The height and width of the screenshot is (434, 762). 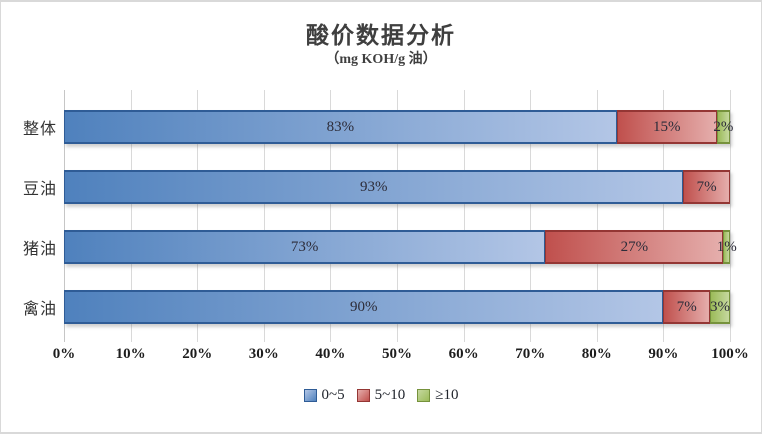 I want to click on segment-data-label: 15%, so click(x=666, y=126).